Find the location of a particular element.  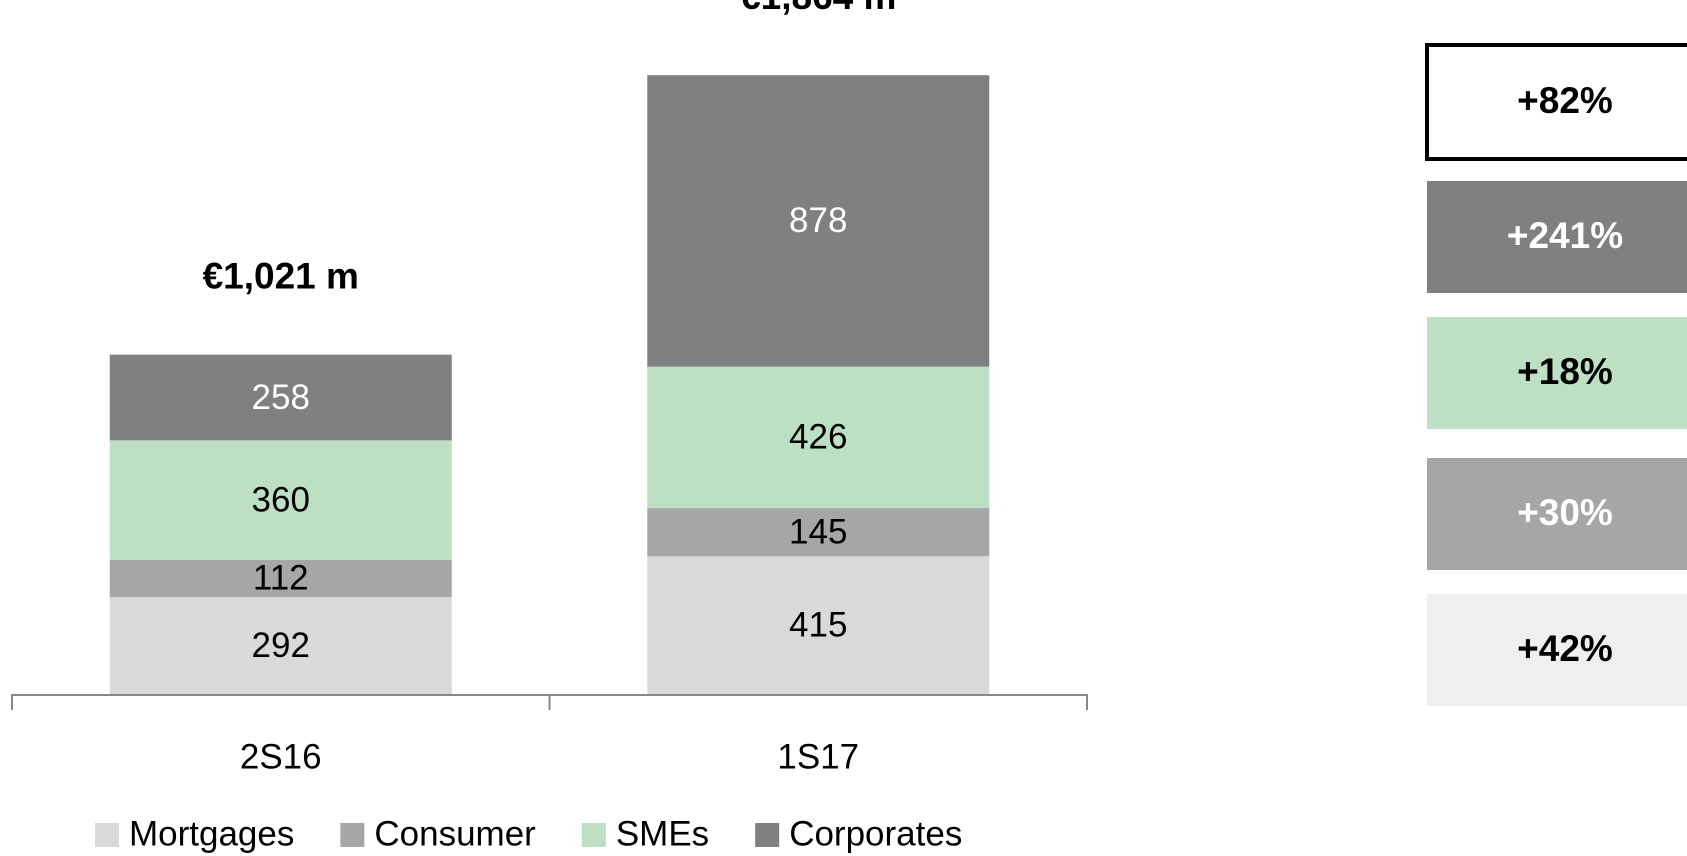

value-label: 258 is located at coordinates (281, 397).